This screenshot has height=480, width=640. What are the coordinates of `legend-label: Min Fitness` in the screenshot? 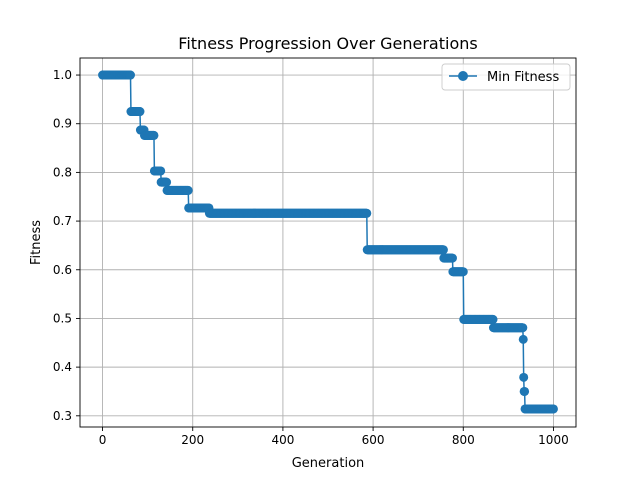 It's located at (523, 77).